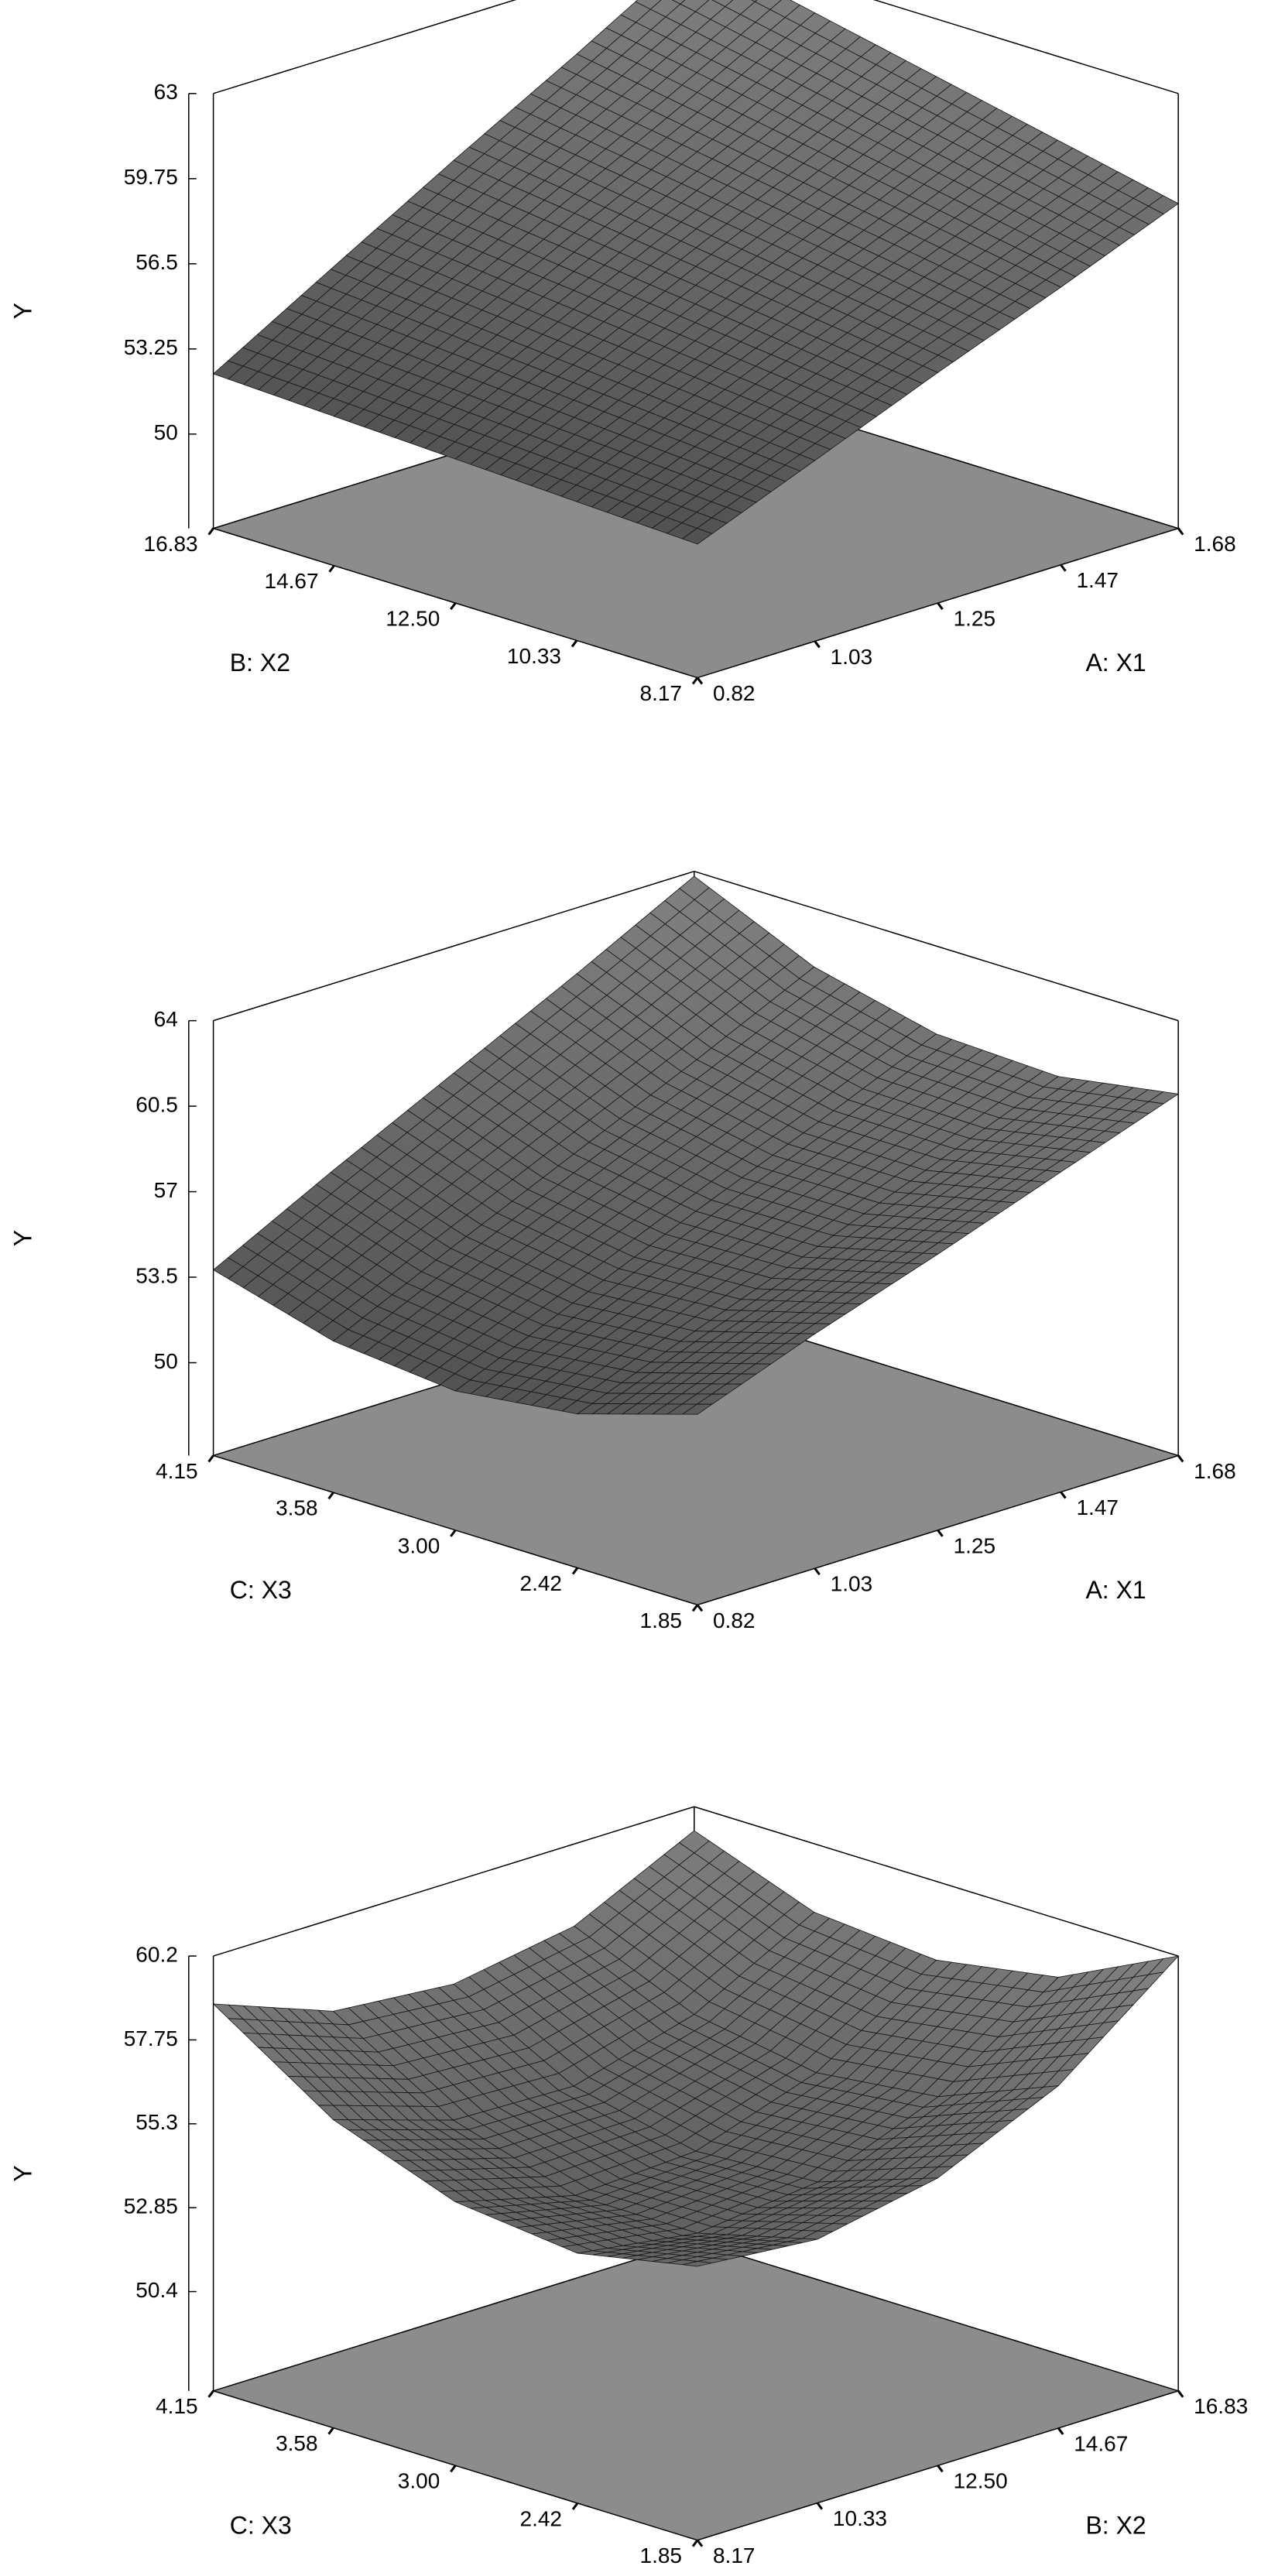  Describe the element at coordinates (166, 1190) in the screenshot. I see `z-tick-label: 57` at that location.